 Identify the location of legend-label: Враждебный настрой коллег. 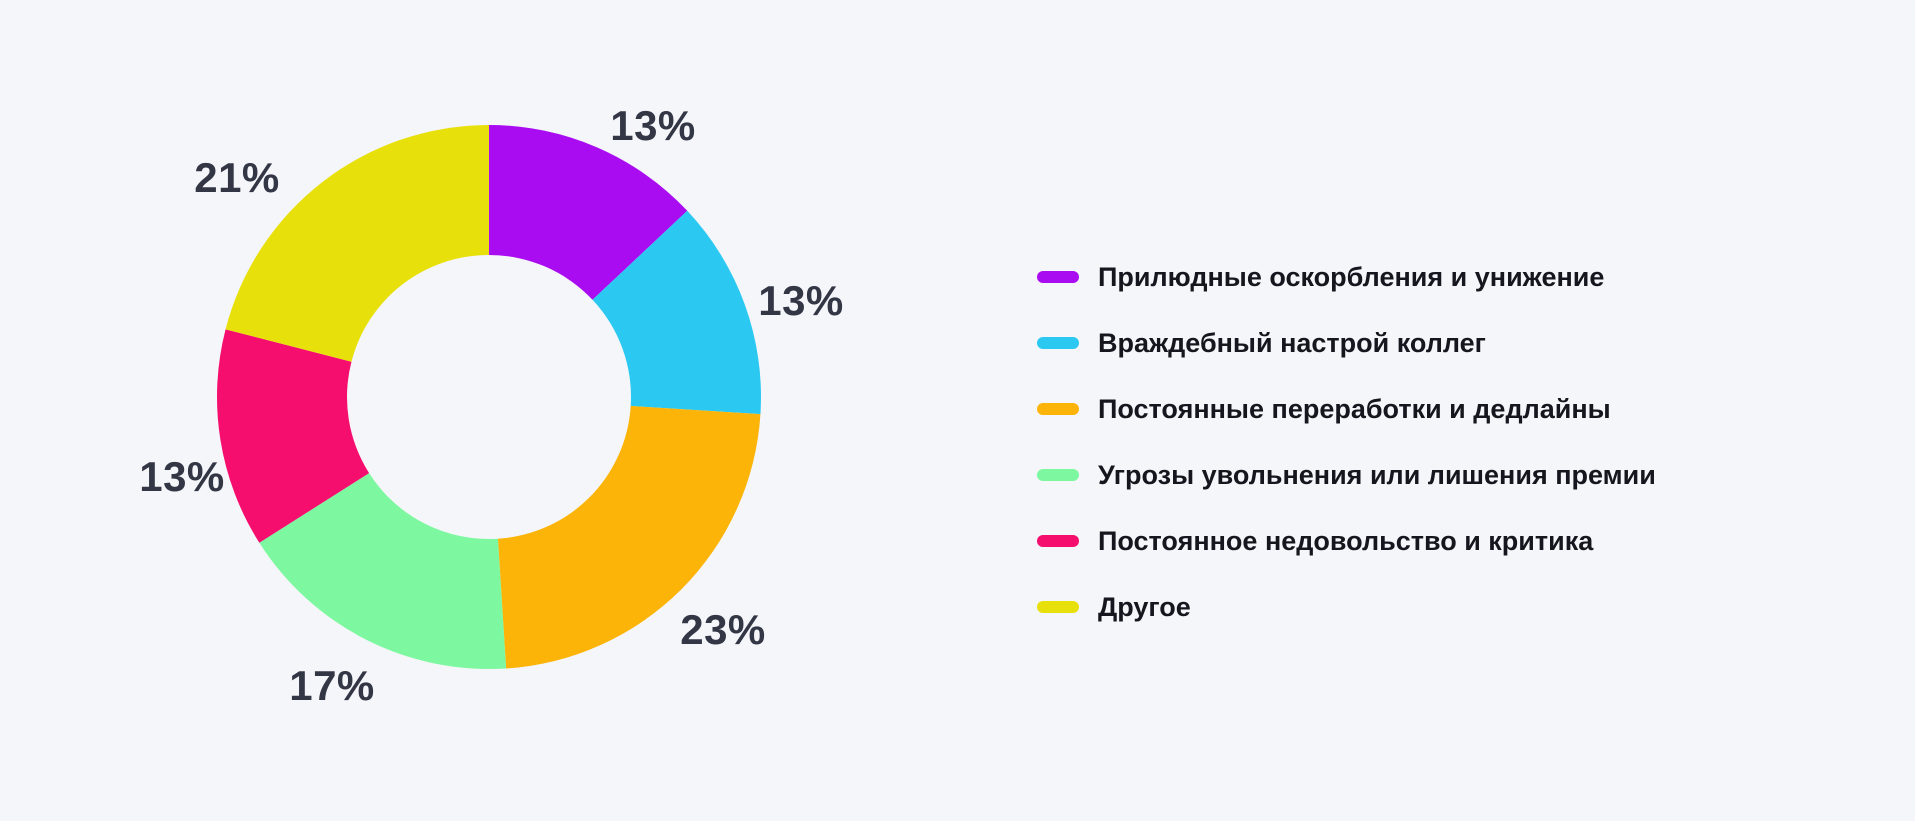
(1292, 343).